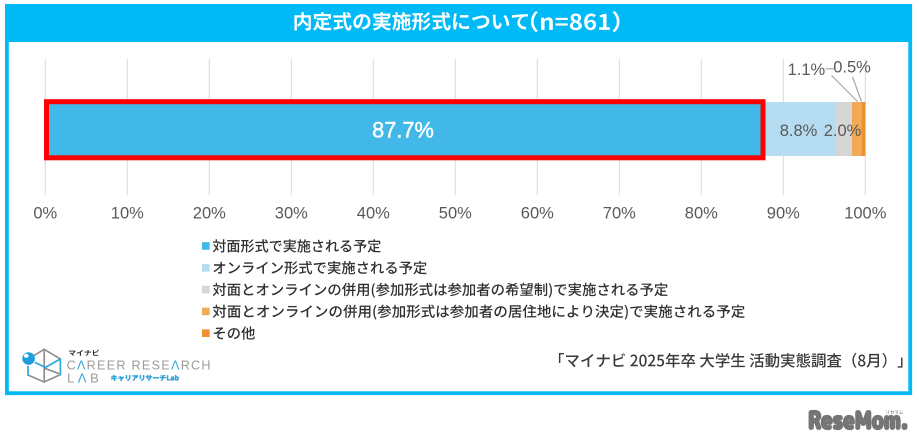  What do you see at coordinates (701, 214) in the screenshot?
I see `svg-text: 80%` at bounding box center [701, 214].